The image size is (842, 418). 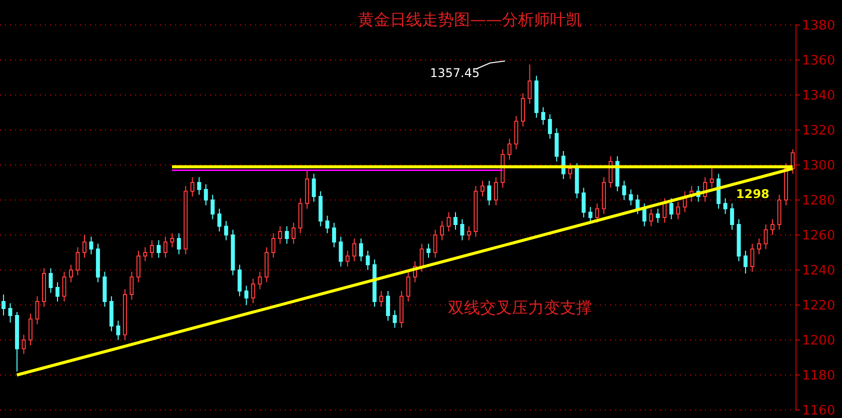 What do you see at coordinates (819, 271) in the screenshot?
I see `y-tick-label: 1240` at bounding box center [819, 271].